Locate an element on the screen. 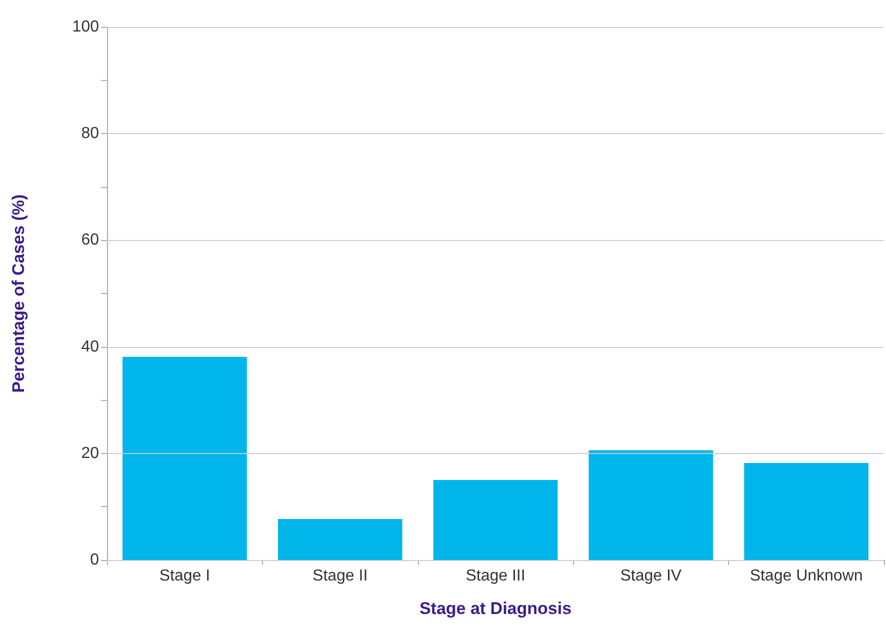  x-tick-label: Stage I is located at coordinates (184, 576).